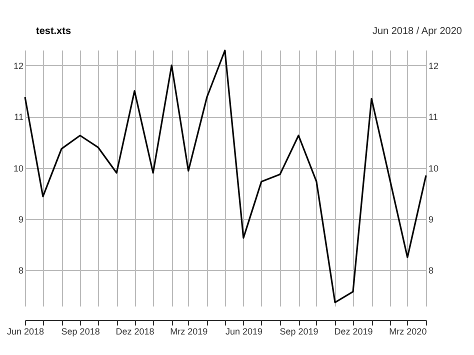 This screenshot has height=355, width=474. What do you see at coordinates (21, 271) in the screenshot?
I see `y-tick-label: 8` at bounding box center [21, 271].